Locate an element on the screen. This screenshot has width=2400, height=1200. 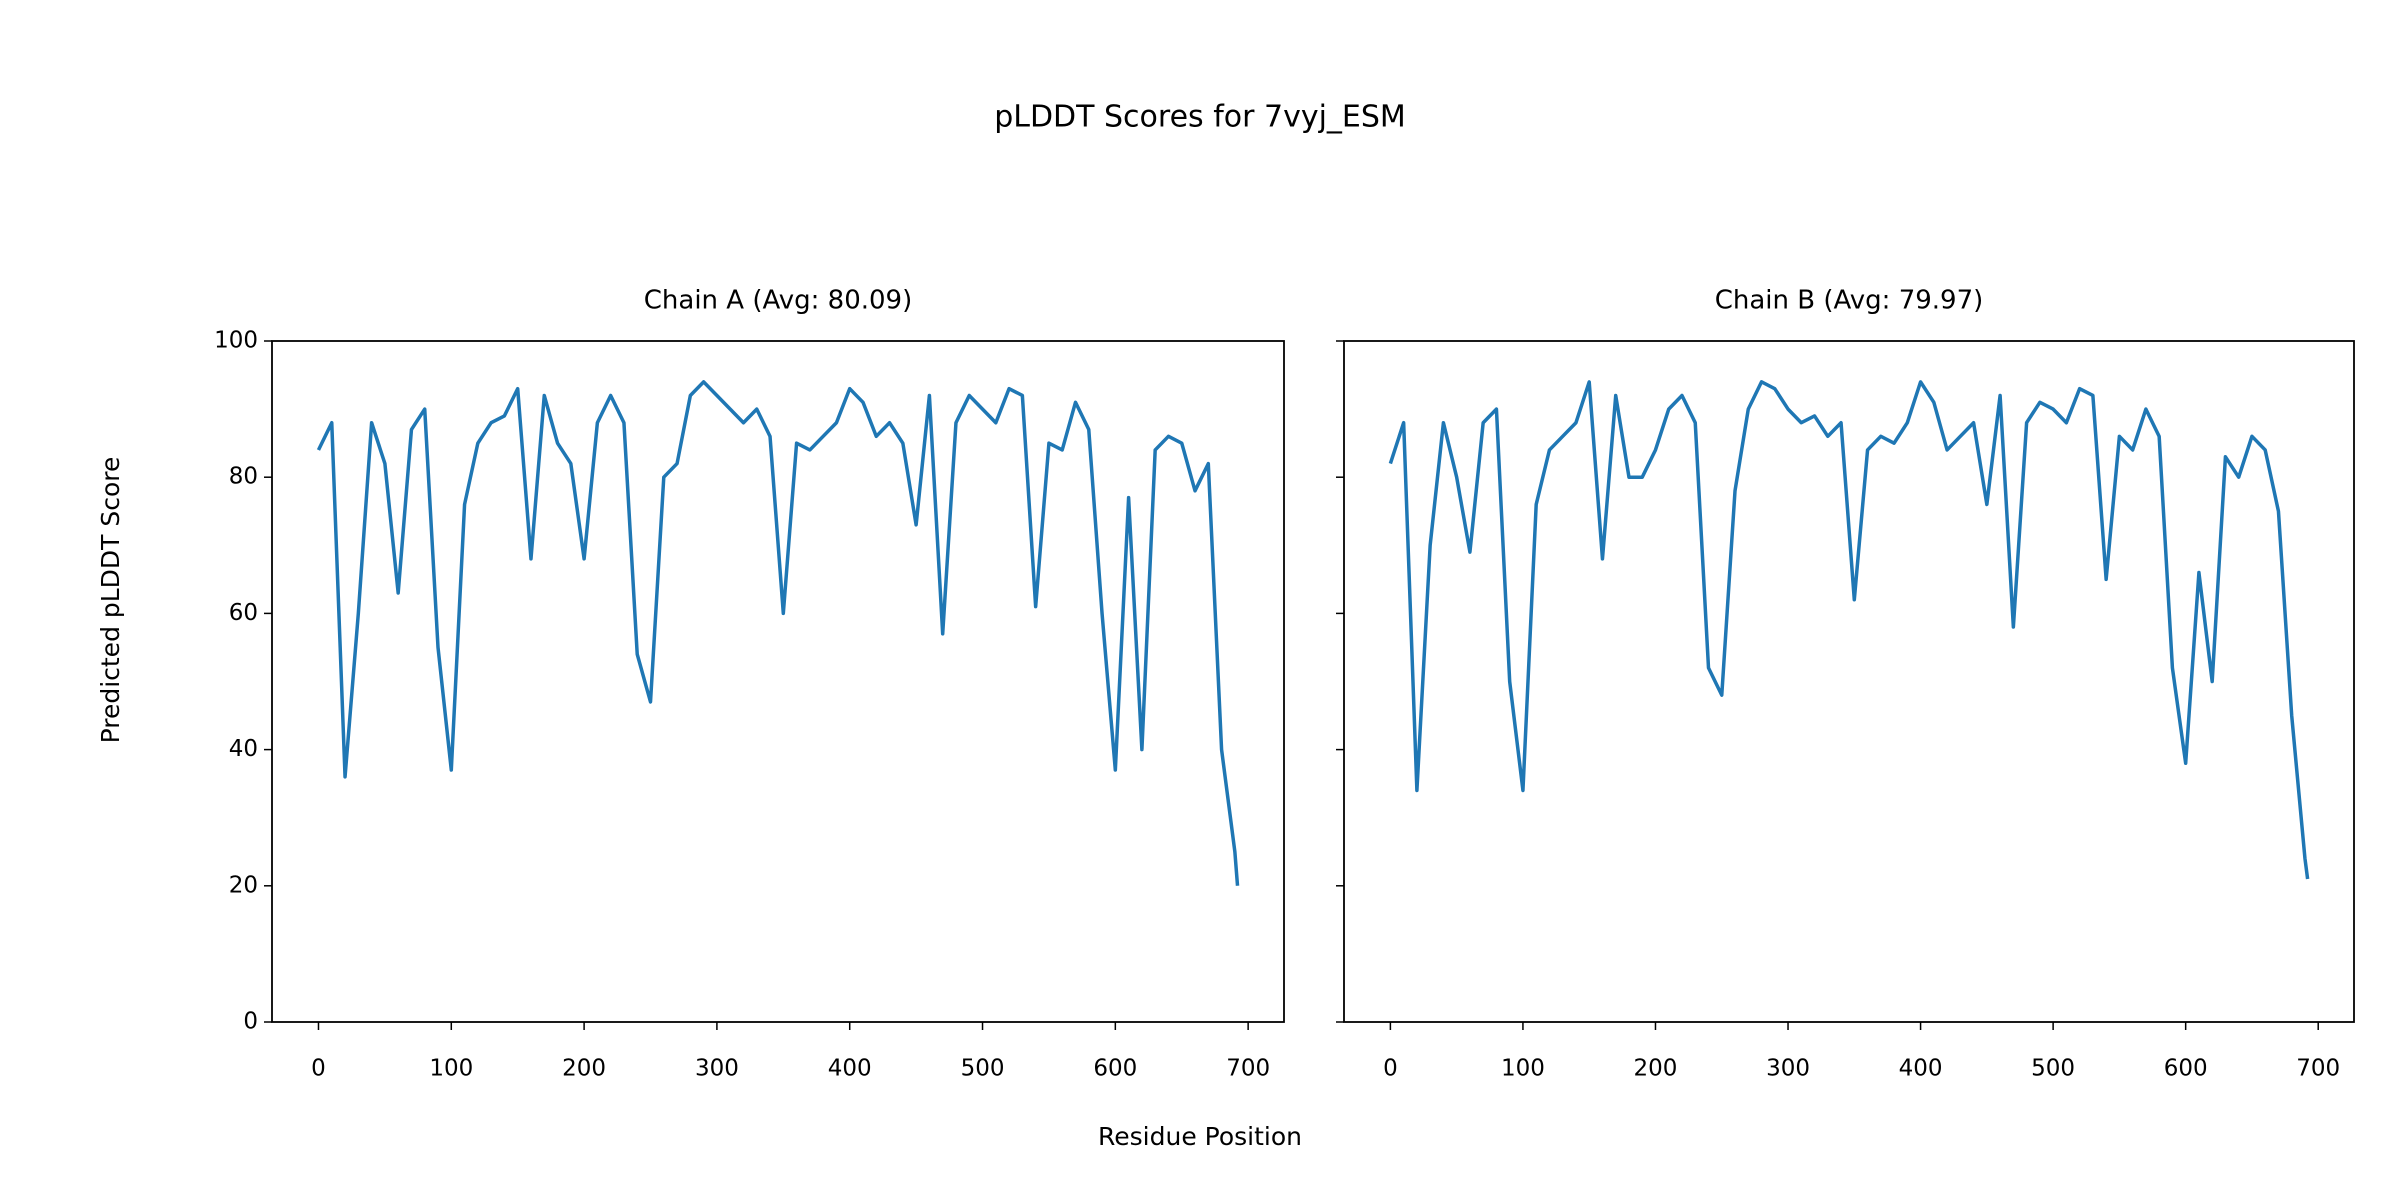
subplot-title: Chain A (Avg: 80.09) is located at coordinates (778, 301).